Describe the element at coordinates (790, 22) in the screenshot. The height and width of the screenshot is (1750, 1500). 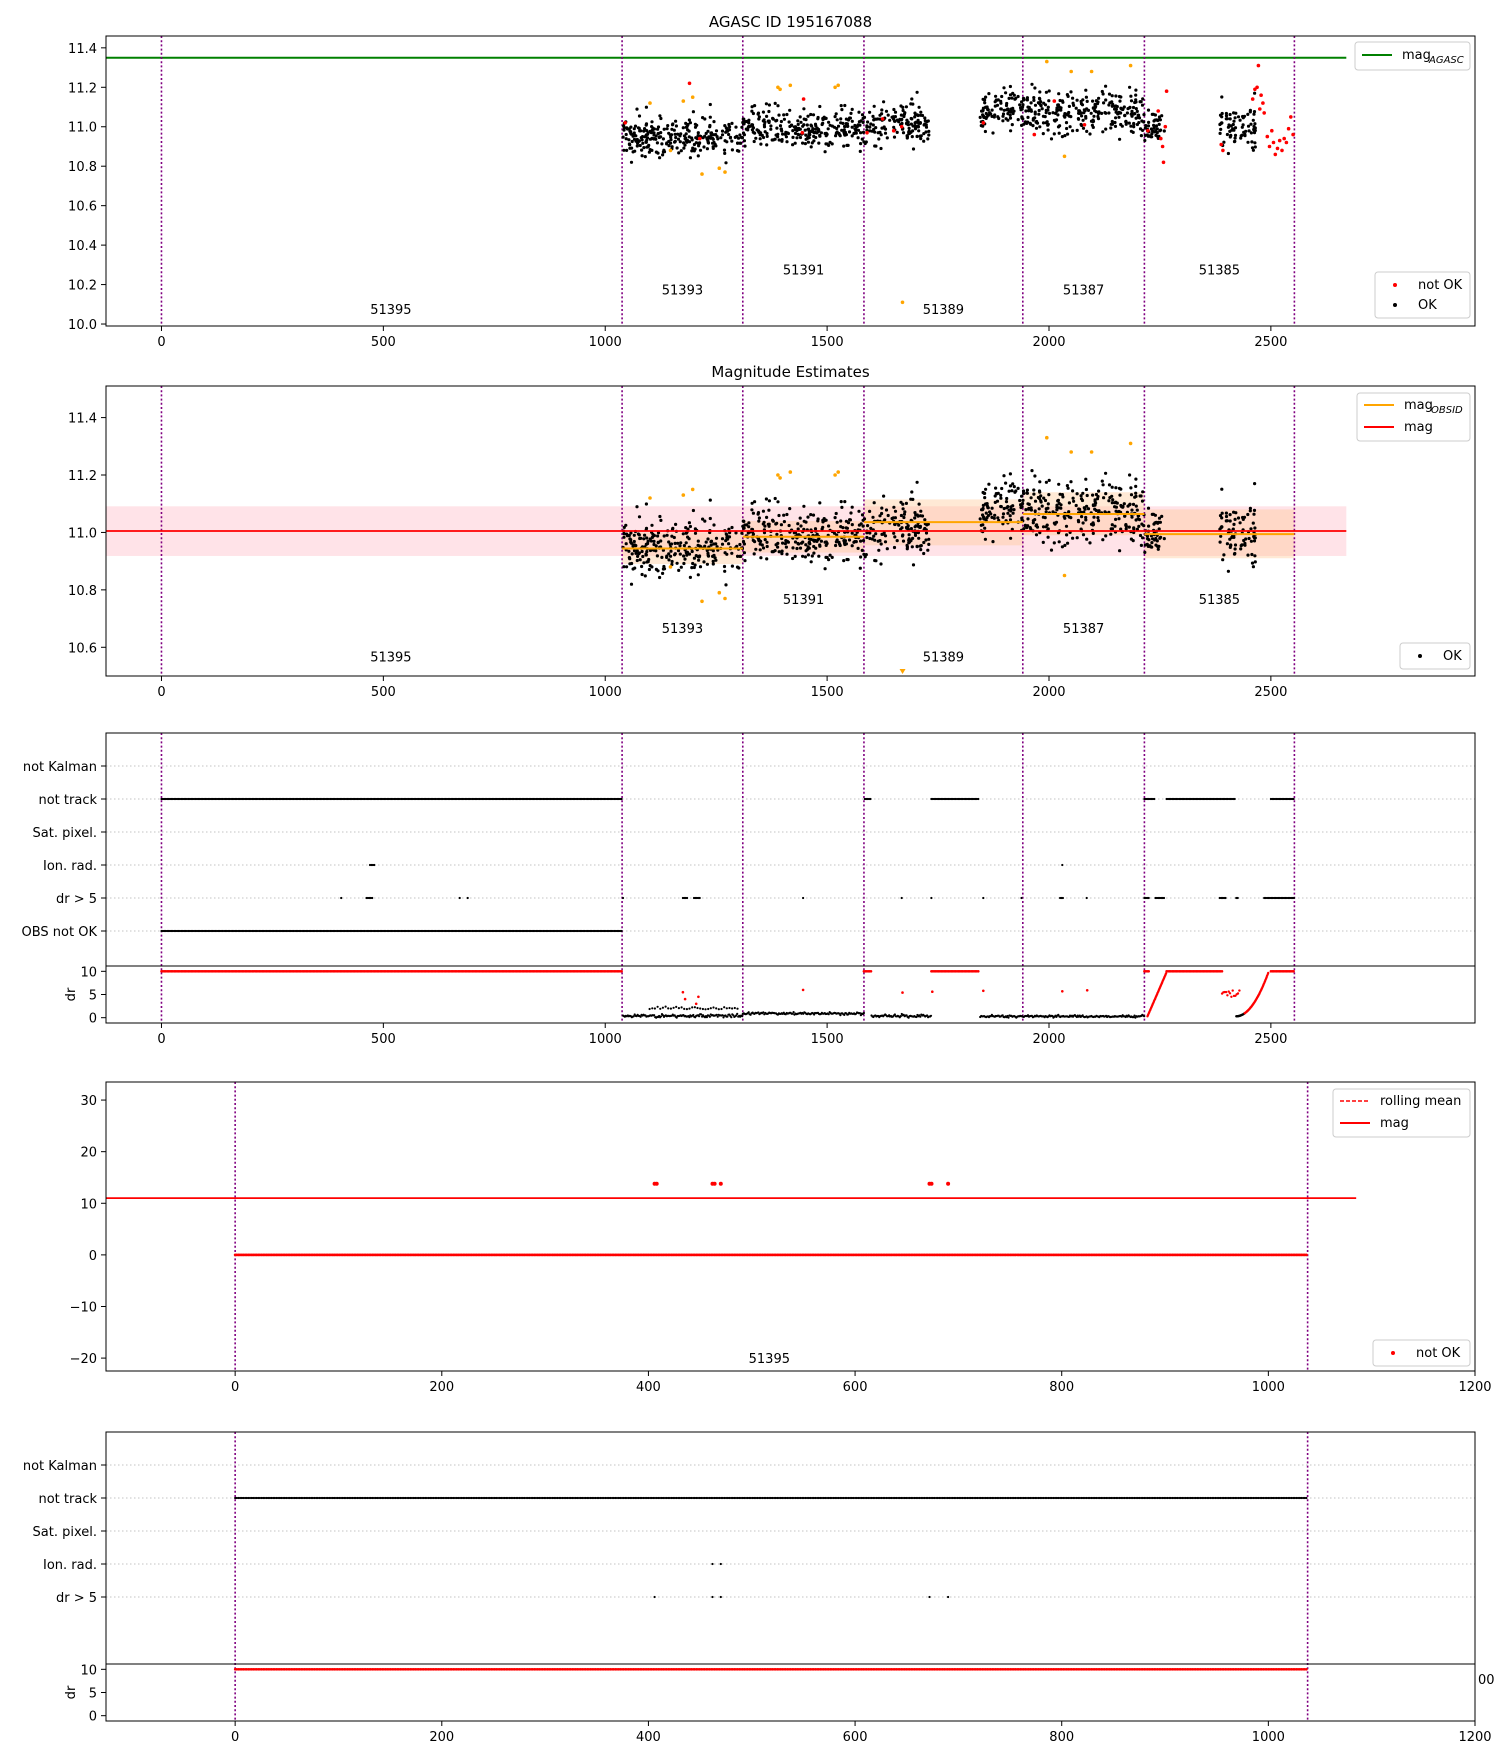
I see `chart-title: AGASC ID 195167088` at that location.